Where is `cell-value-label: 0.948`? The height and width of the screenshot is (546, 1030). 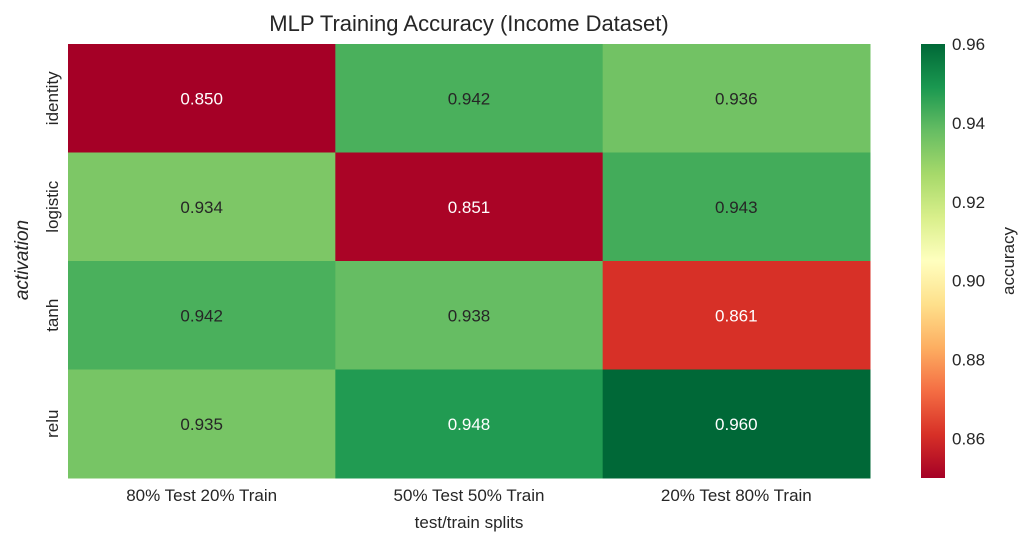 cell-value-label: 0.948 is located at coordinates (469, 424).